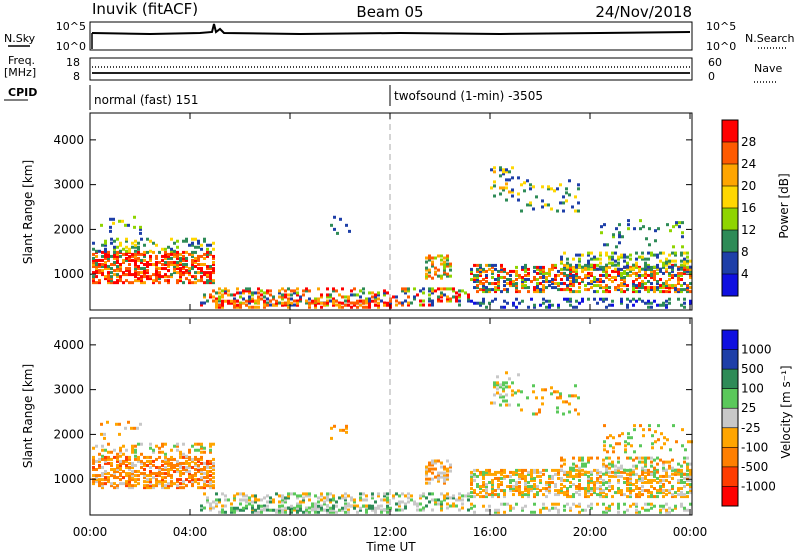  What do you see at coordinates (393, 68) in the screenshot?
I see `freq-panel: Freq. [MHz] 18 8 60 0 Nave` at bounding box center [393, 68].